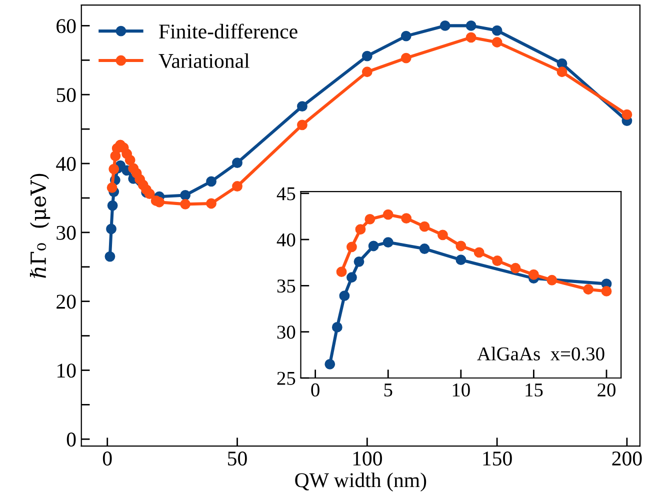 This screenshot has height=504, width=651. What do you see at coordinates (237, 459) in the screenshot?
I see `x-tick-label: 50` at bounding box center [237, 459].